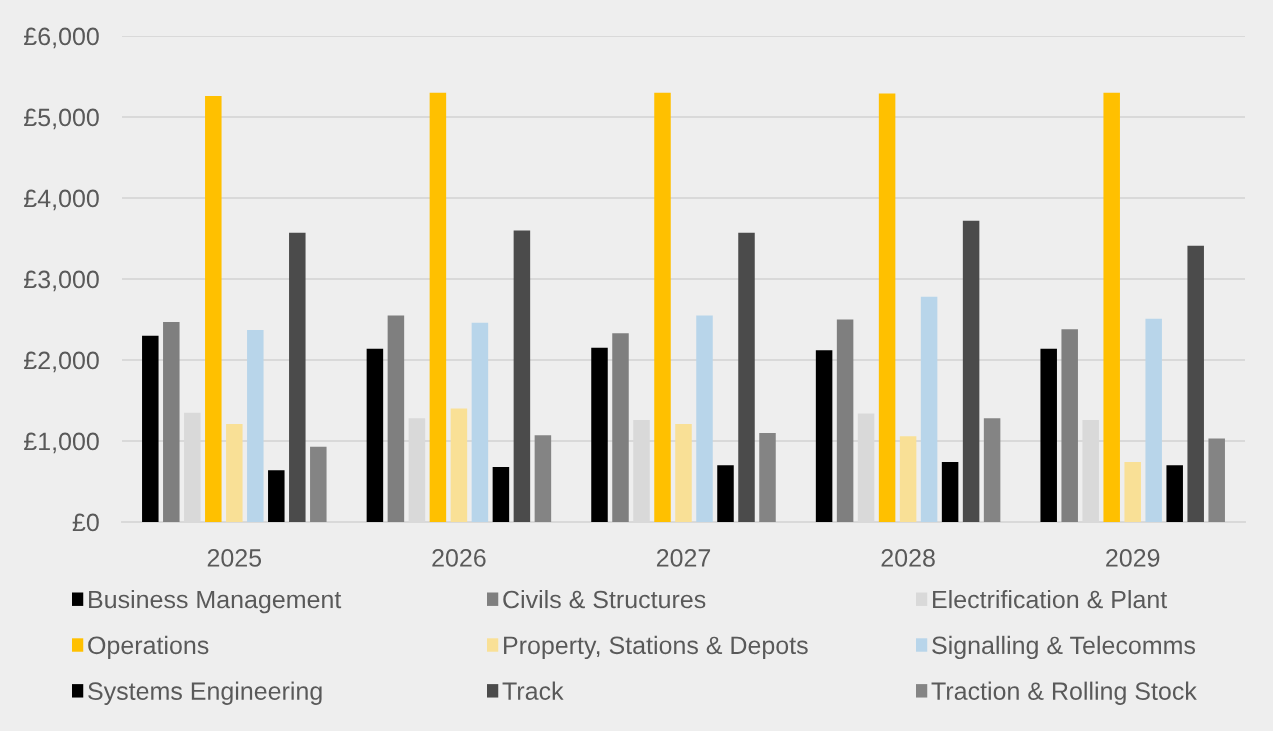 This screenshot has height=731, width=1273. What do you see at coordinates (604, 599) in the screenshot?
I see `legend-label: Civils & Structures` at bounding box center [604, 599].